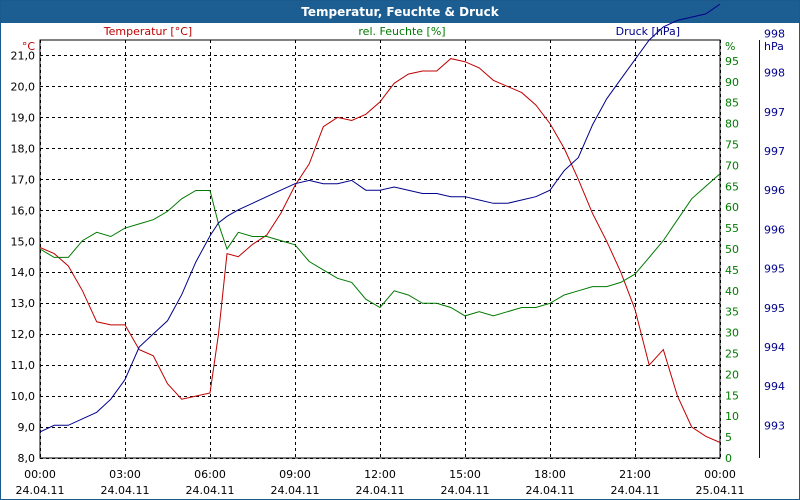  What do you see at coordinates (732, 228) in the screenshot?
I see `humidity-tick-label: 55` at bounding box center [732, 228].